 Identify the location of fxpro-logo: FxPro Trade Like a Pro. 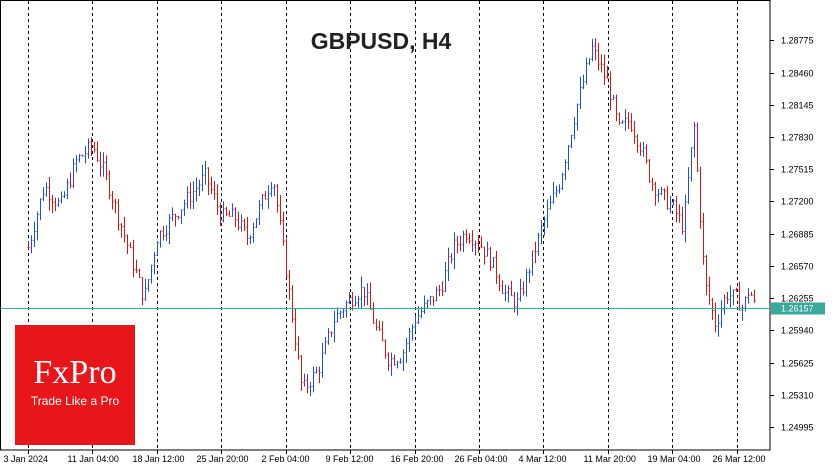
(75, 385).